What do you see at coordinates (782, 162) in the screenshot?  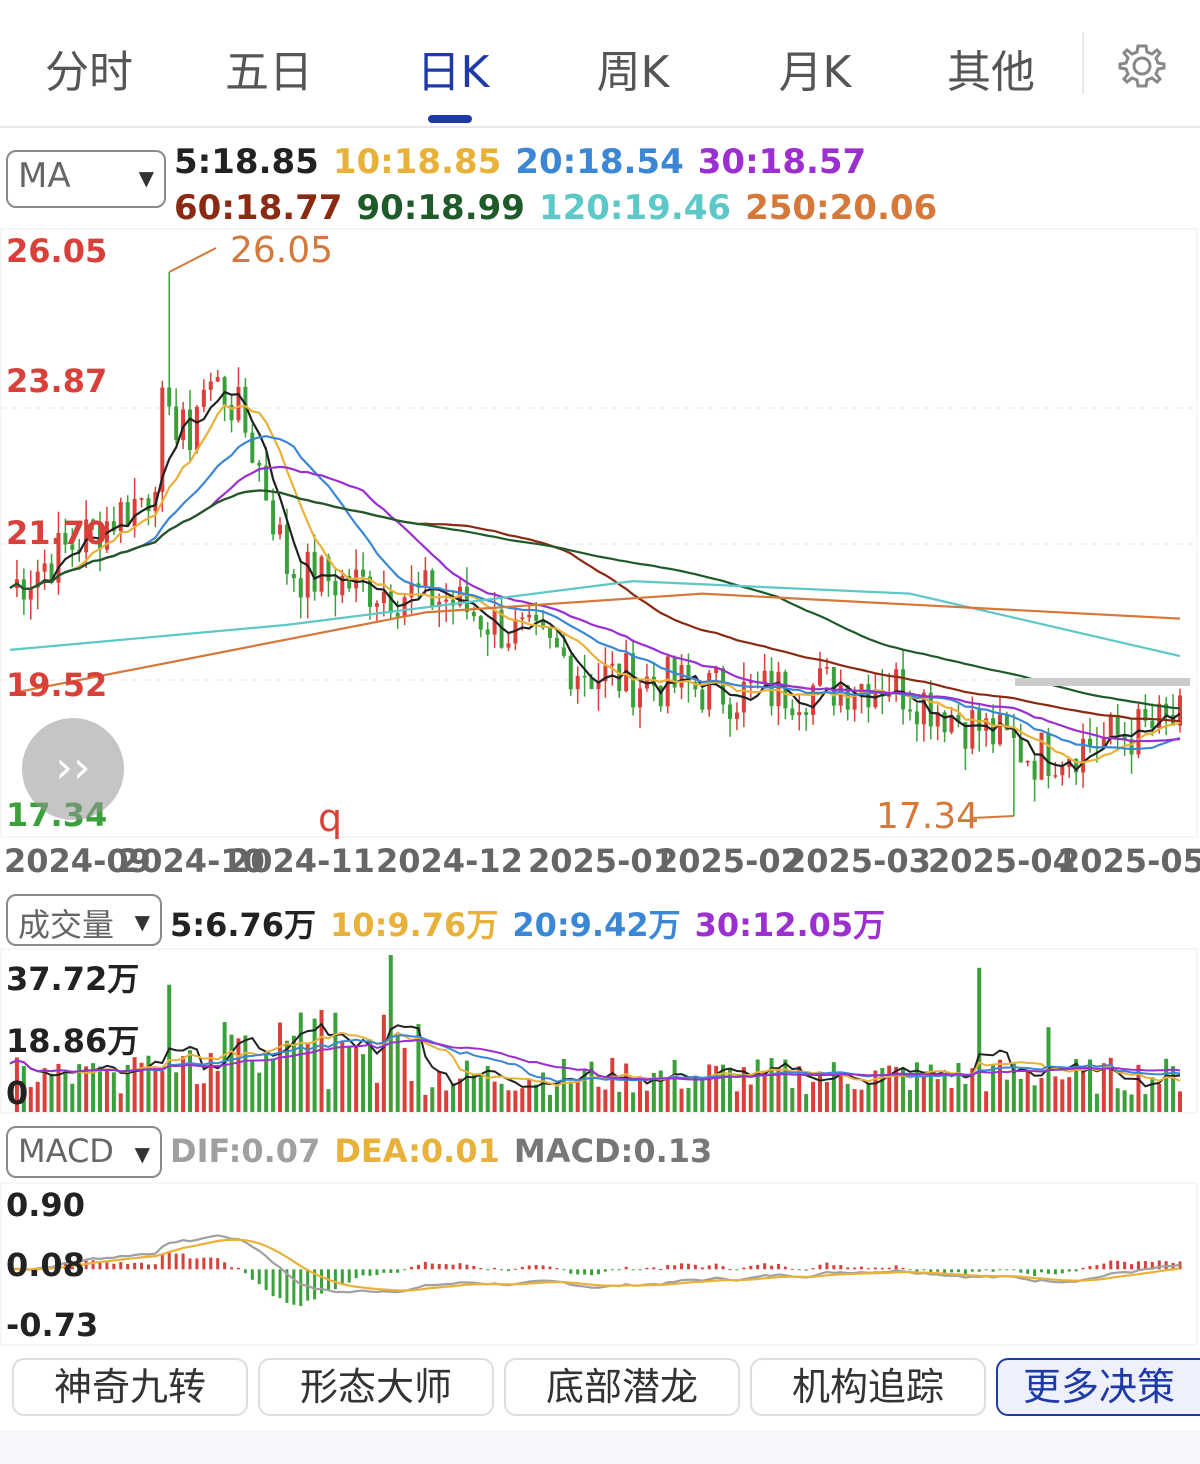 I see `ma30-value: 30:18.57` at bounding box center [782, 162].